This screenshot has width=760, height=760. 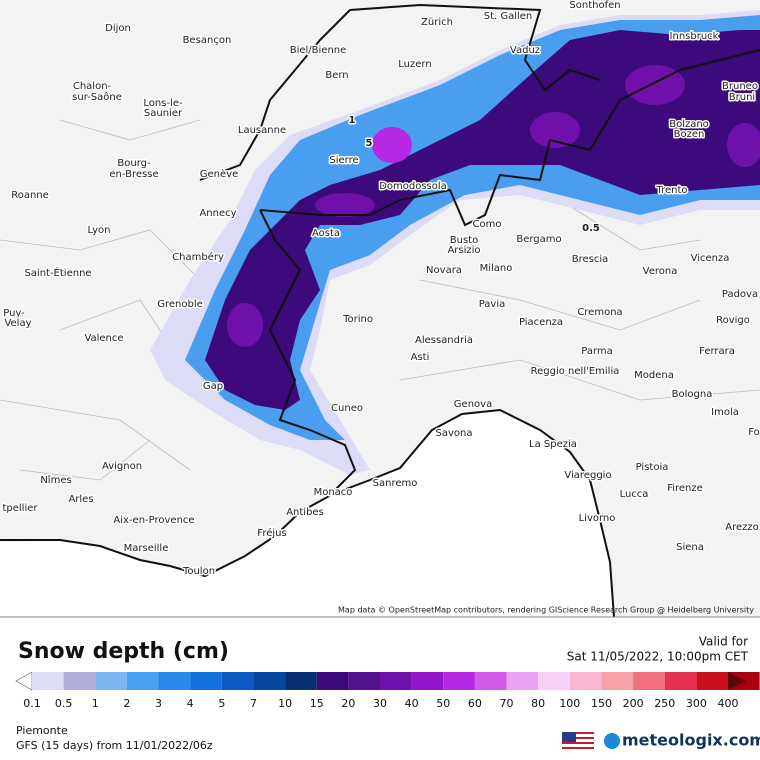 I want to click on city-label: Modena, so click(x=654, y=375).